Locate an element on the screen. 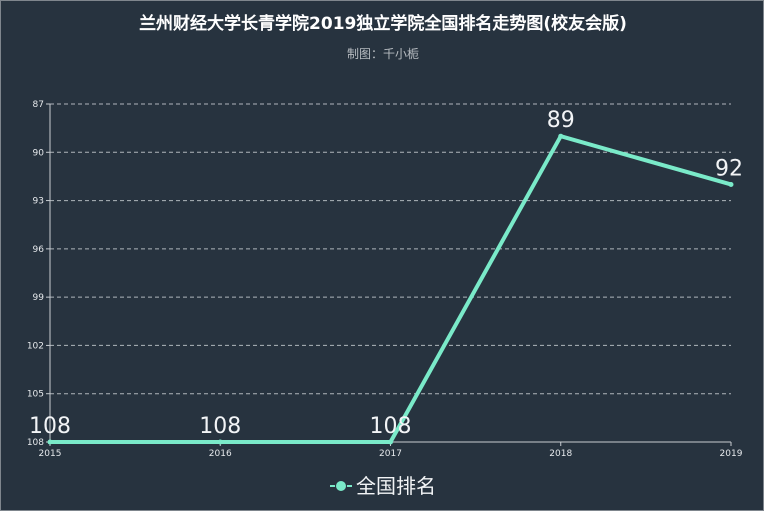 The width and height of the screenshot is (764, 512). y-tick-label: 105 is located at coordinates (35, 395).